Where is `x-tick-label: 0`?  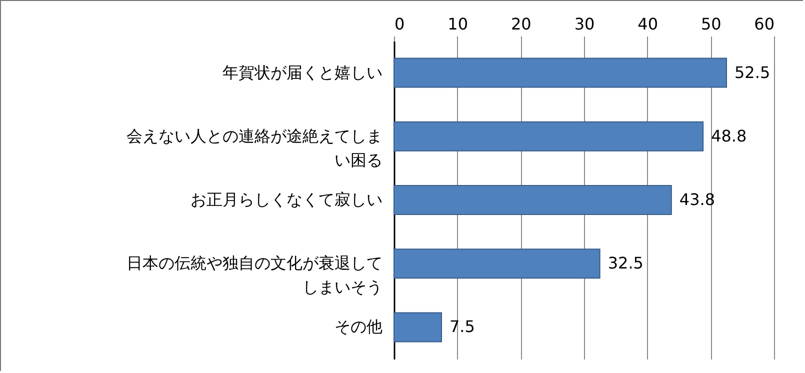
x-tick-label: 0 is located at coordinates (399, 24).